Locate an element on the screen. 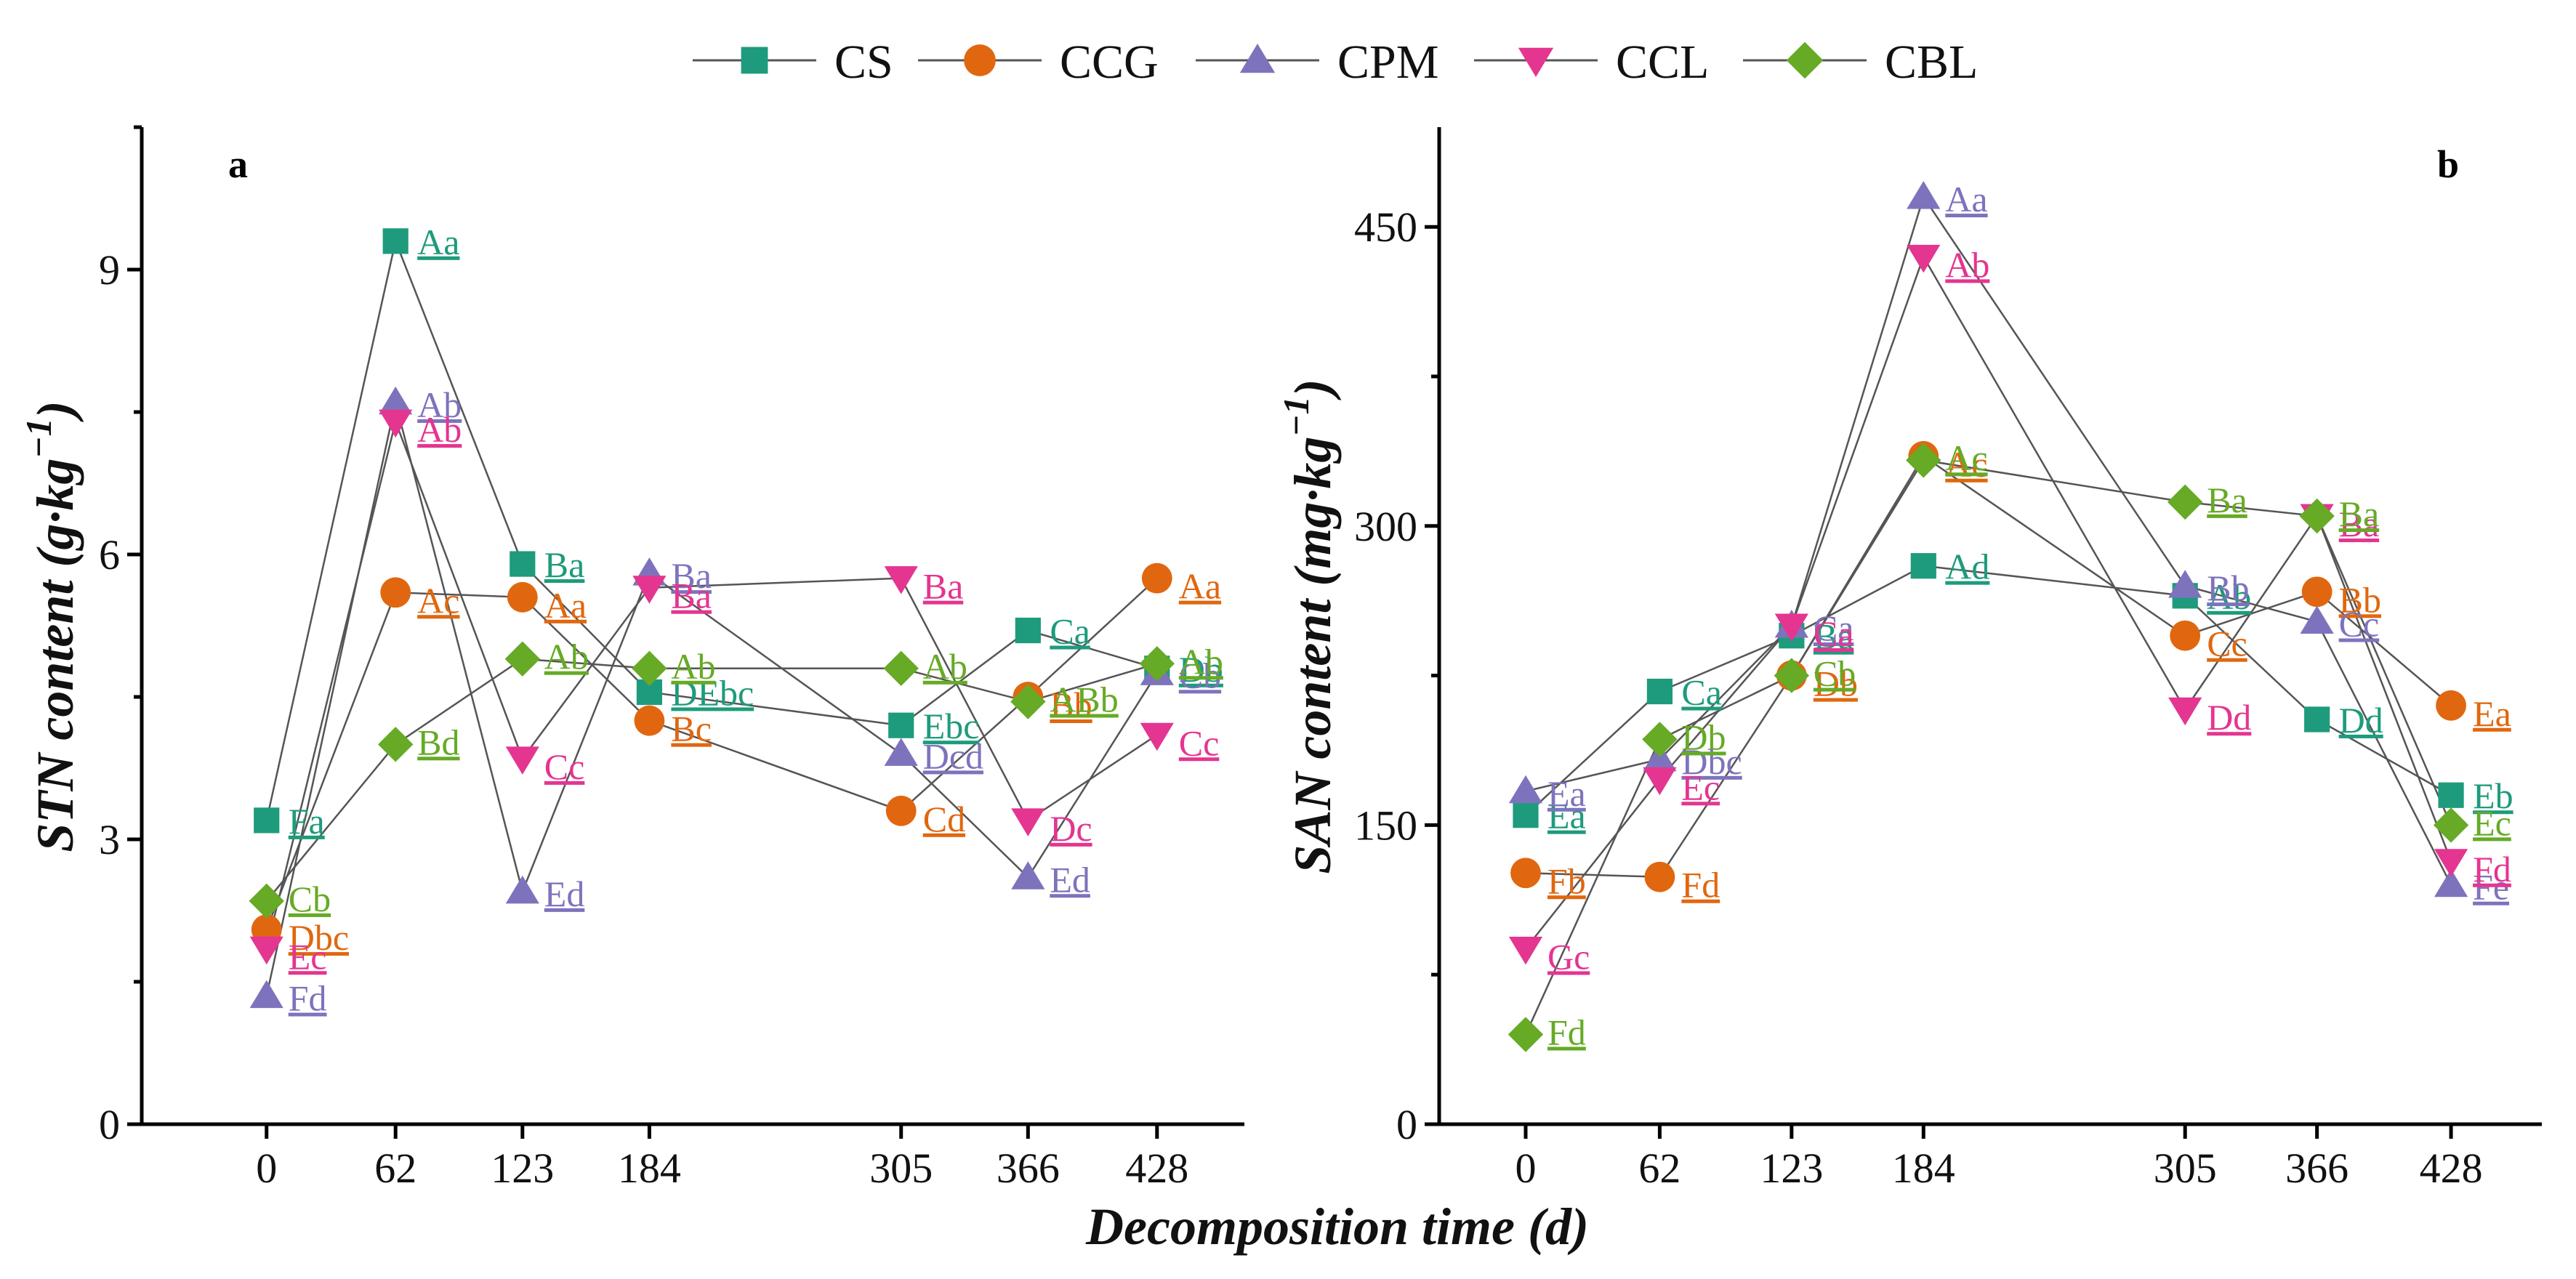  panel-b-letter: b is located at coordinates (2448, 164).